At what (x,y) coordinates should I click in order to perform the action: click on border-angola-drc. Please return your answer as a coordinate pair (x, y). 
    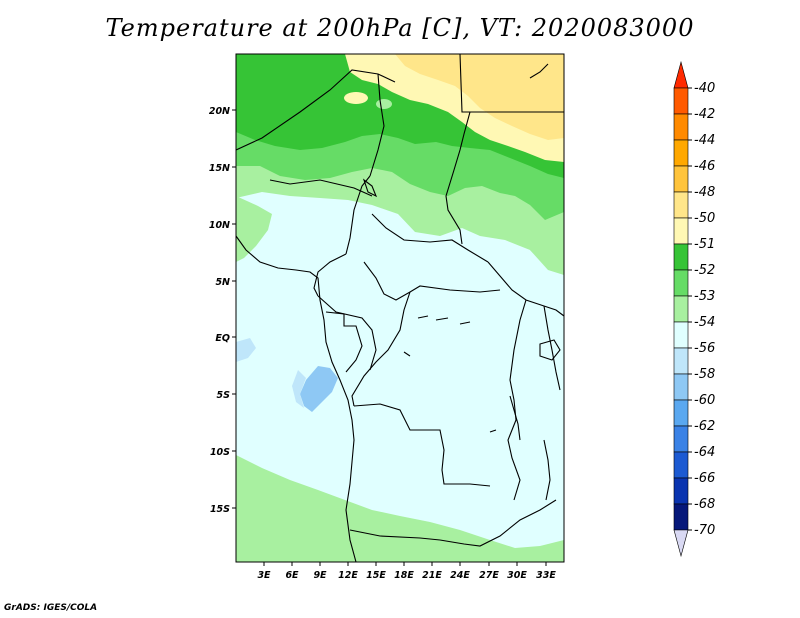
    Looking at the image, I should click on (422, 445).